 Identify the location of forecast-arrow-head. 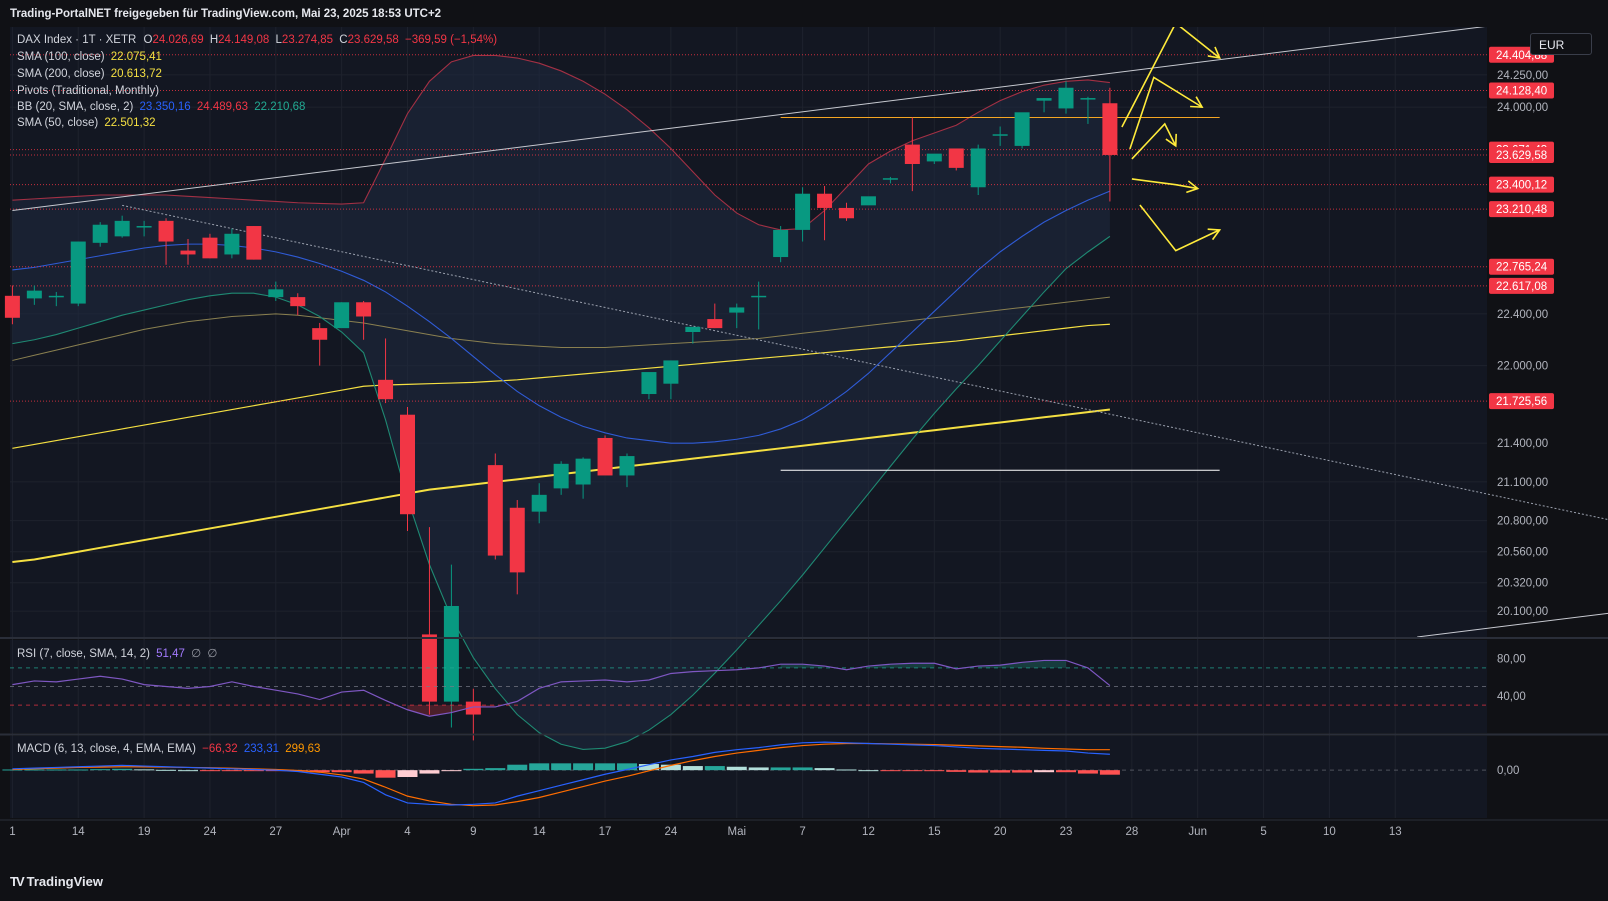
(1197, 102).